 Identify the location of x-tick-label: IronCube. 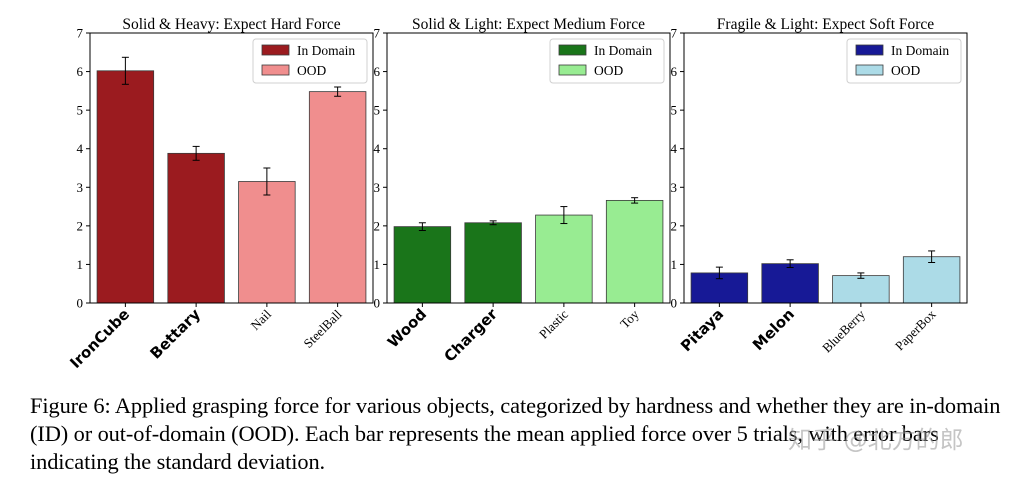
(99, 338).